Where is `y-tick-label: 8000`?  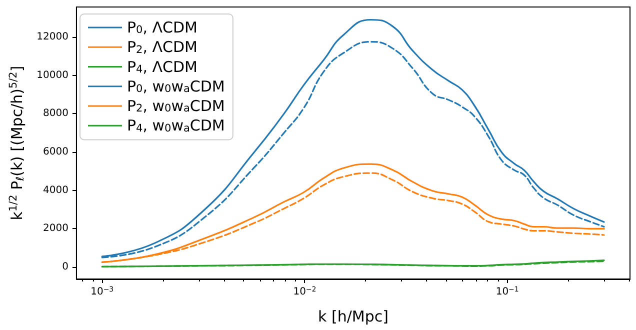 y-tick-label: 8000 is located at coordinates (55, 114).